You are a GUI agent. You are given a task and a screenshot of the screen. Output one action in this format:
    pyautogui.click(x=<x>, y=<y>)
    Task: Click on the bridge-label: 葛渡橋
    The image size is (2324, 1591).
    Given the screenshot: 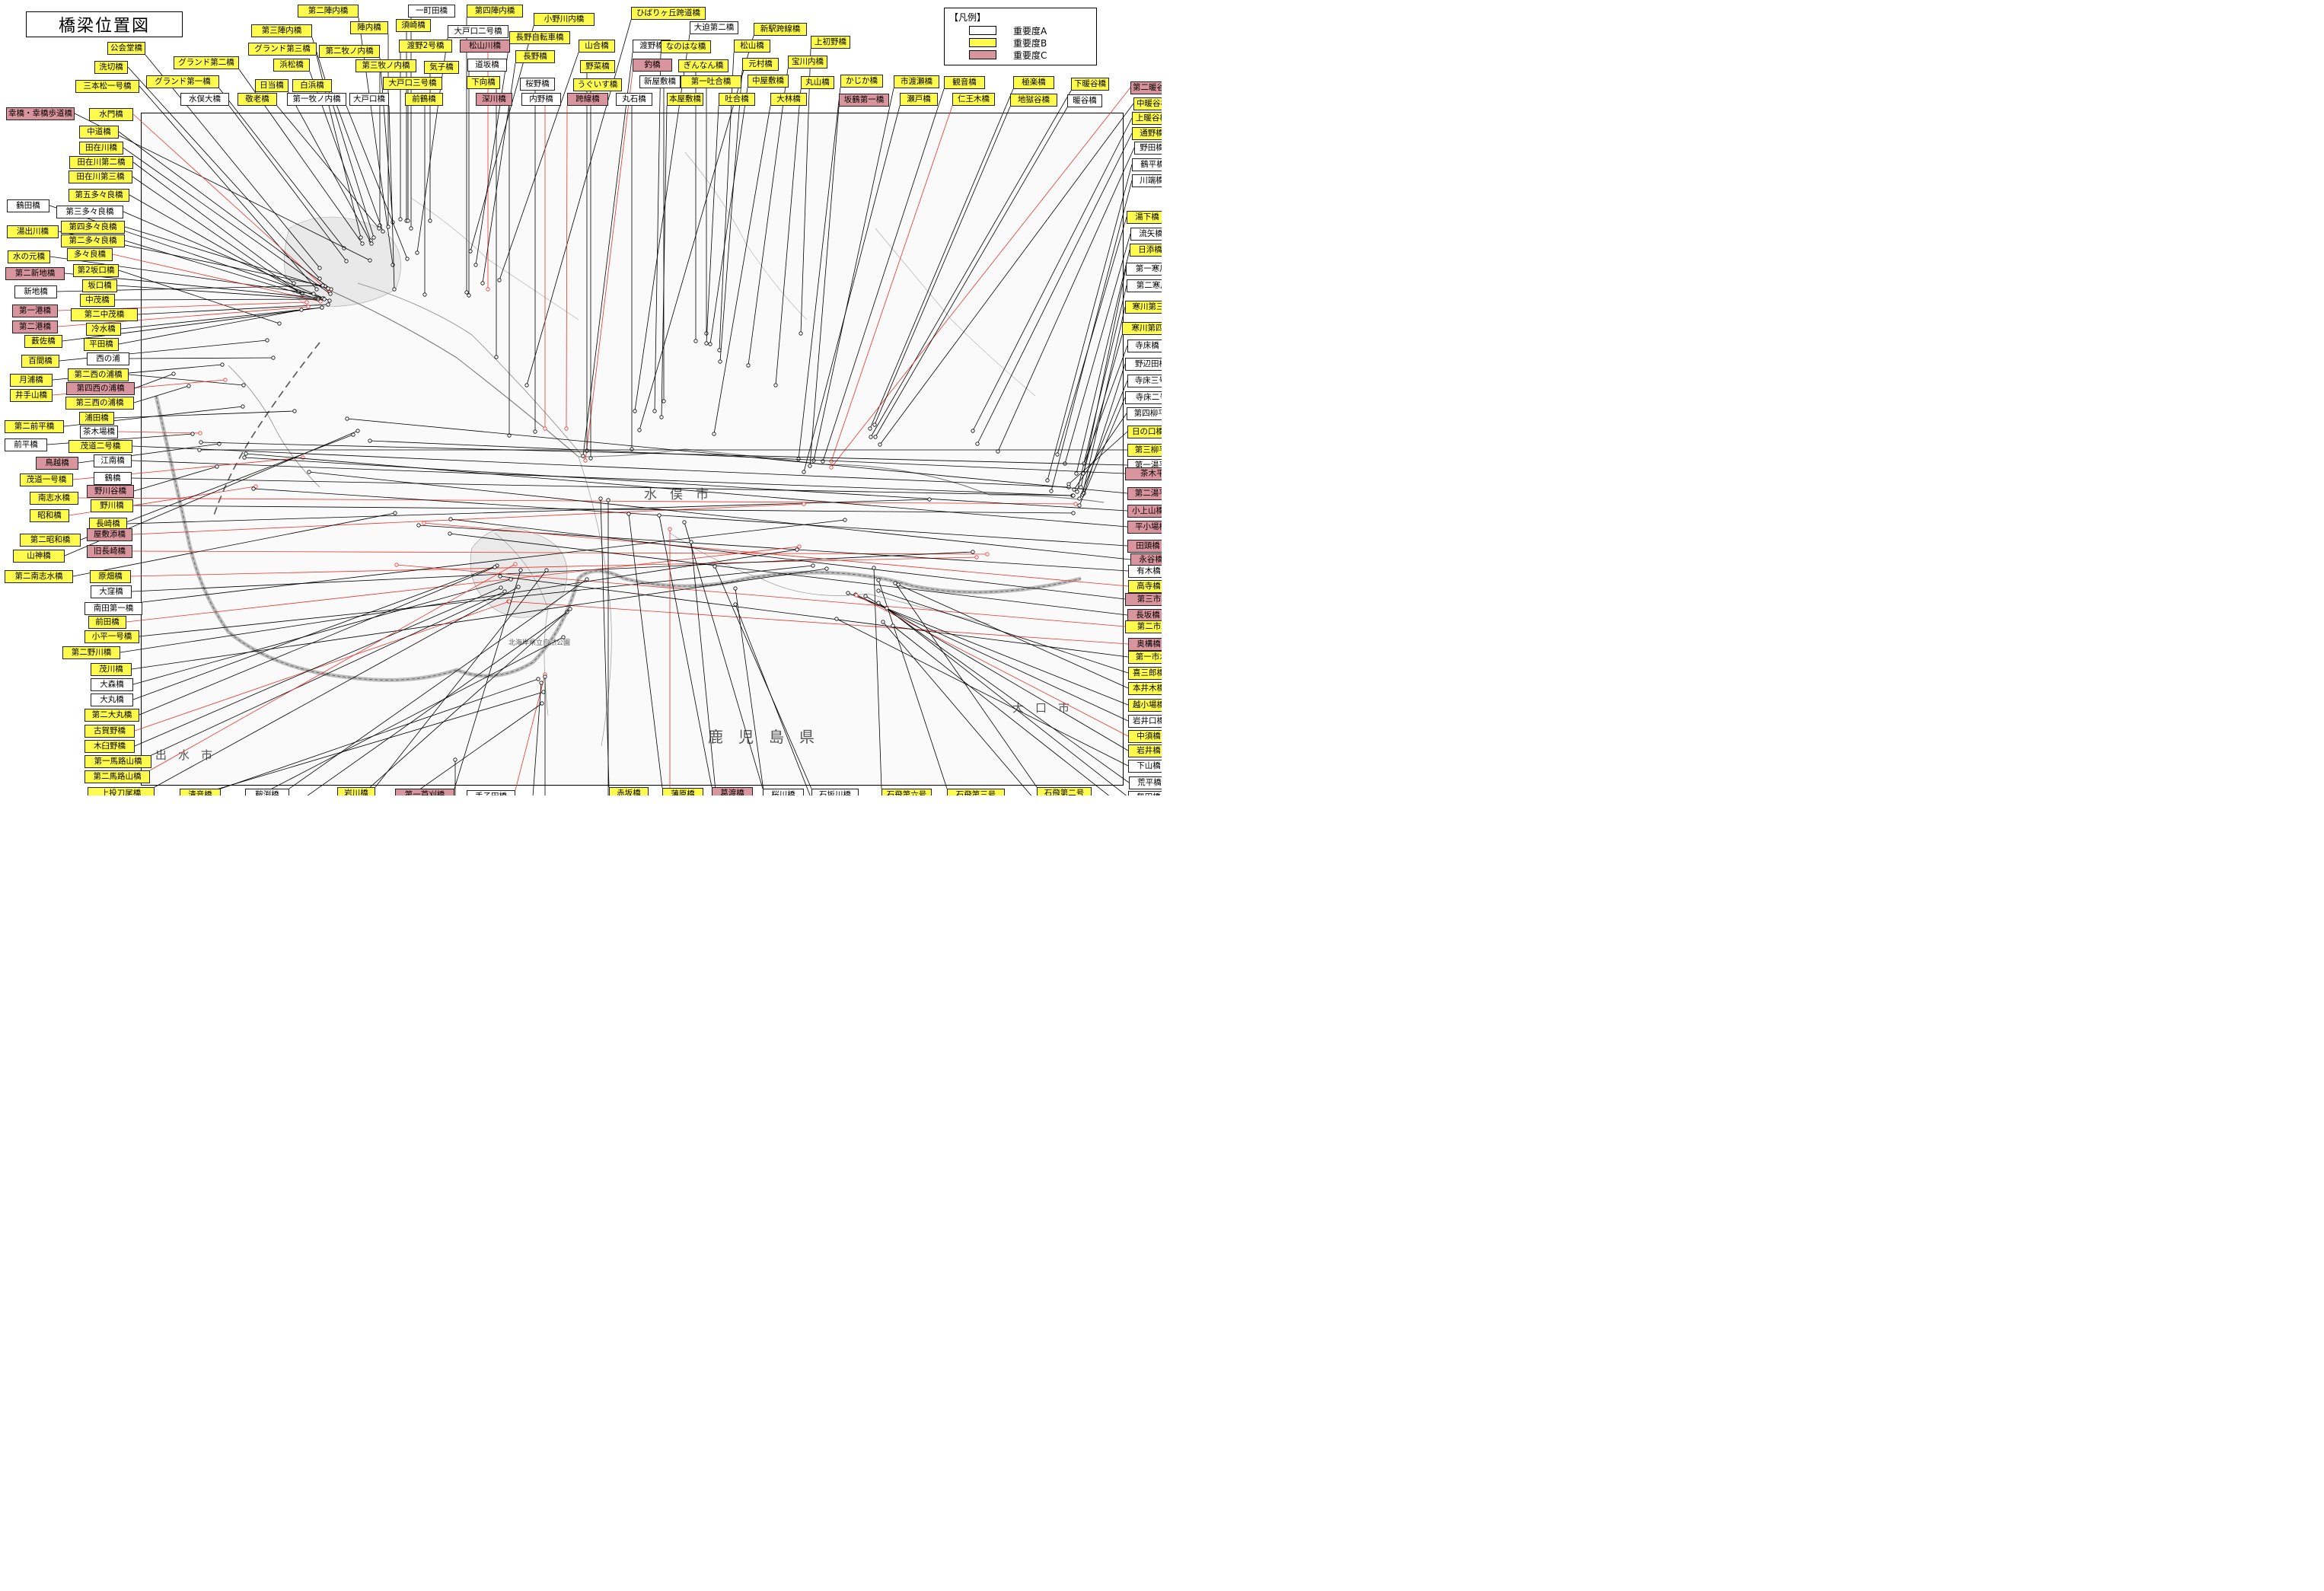 What is the action you would take?
    pyautogui.click(x=732, y=791)
    